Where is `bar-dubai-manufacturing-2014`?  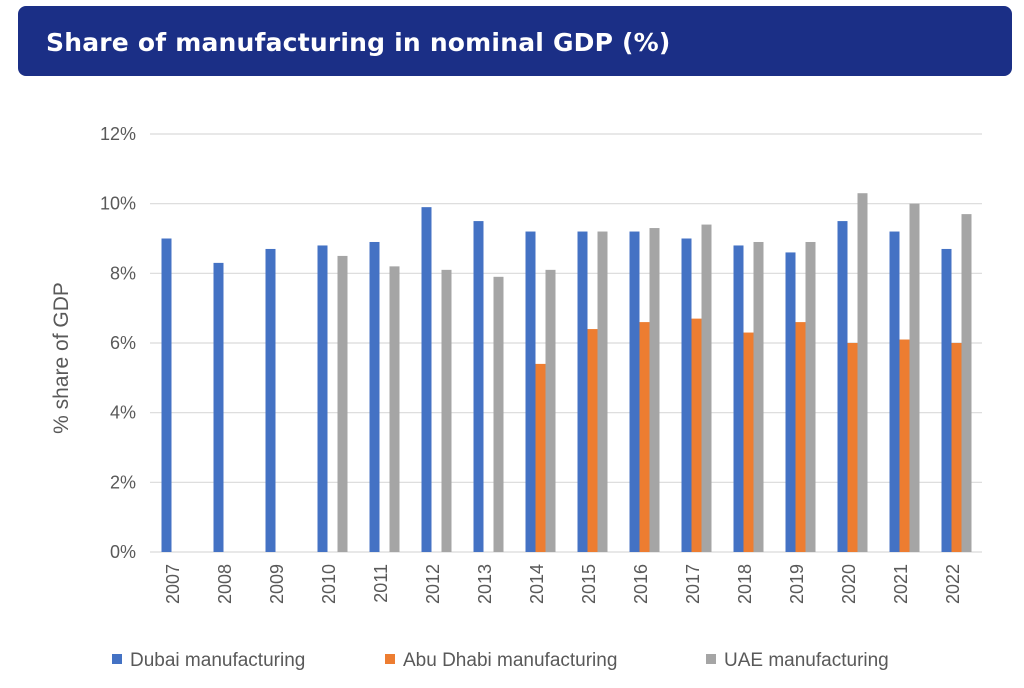
bar-dubai-manufacturing-2014 is located at coordinates (530, 392).